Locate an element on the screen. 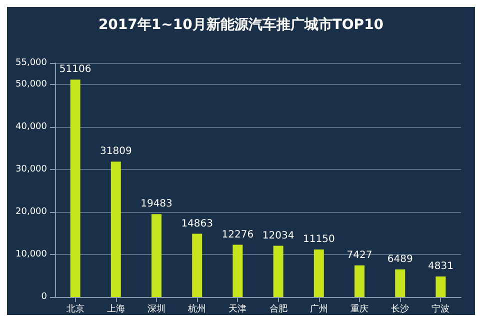  x-tick-label: 长沙 is located at coordinates (400, 309).